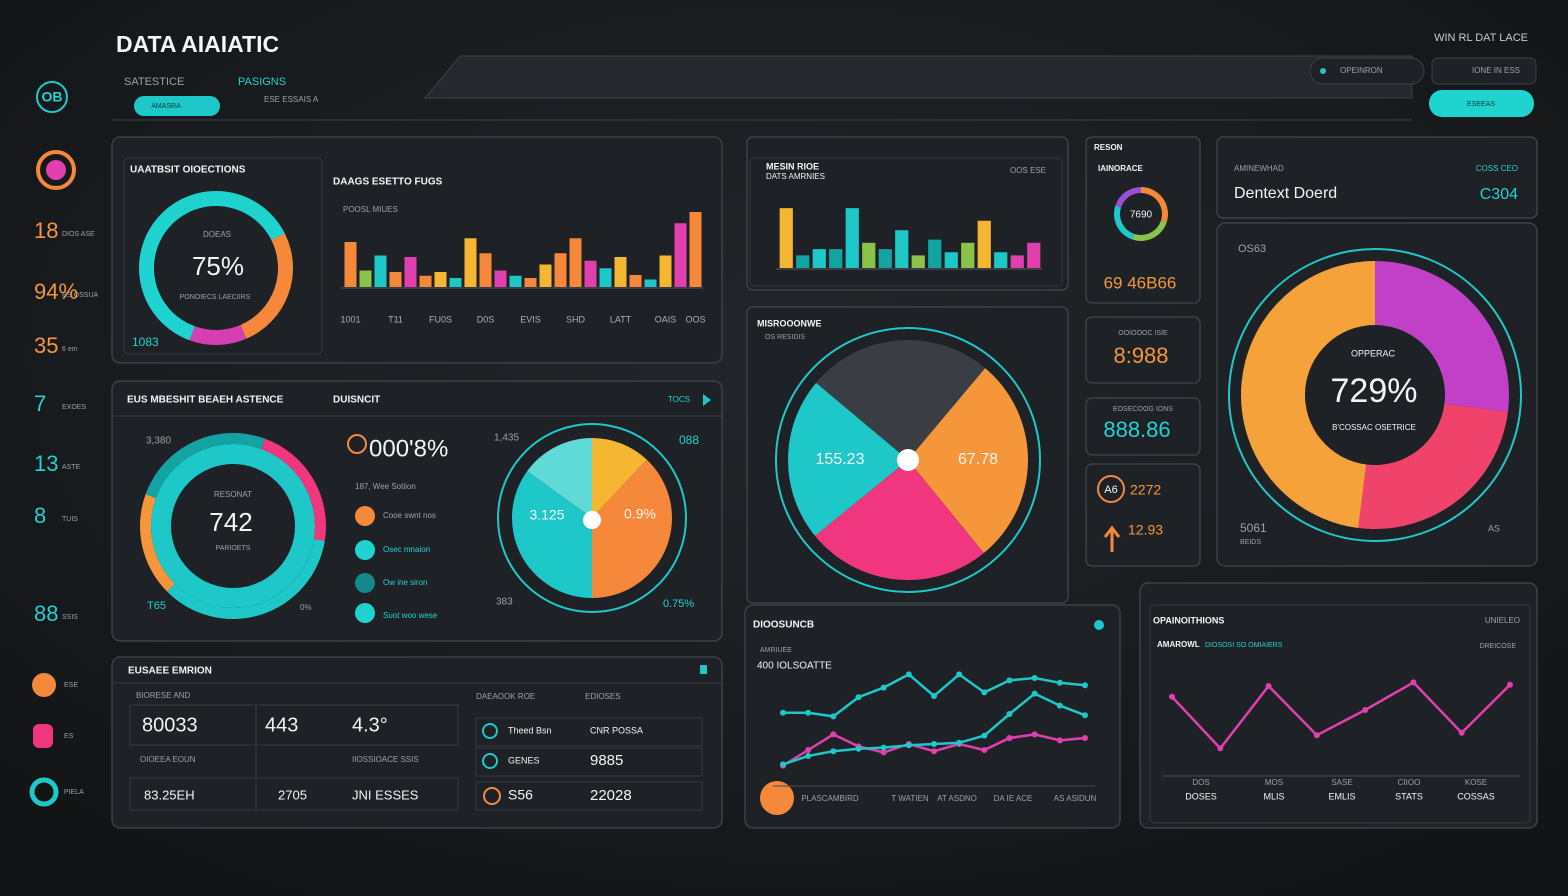 Image resolution: width=1568 pixels, height=896 pixels. Describe the element at coordinates (1484, 71) in the screenshot. I see `menu-box` at that location.